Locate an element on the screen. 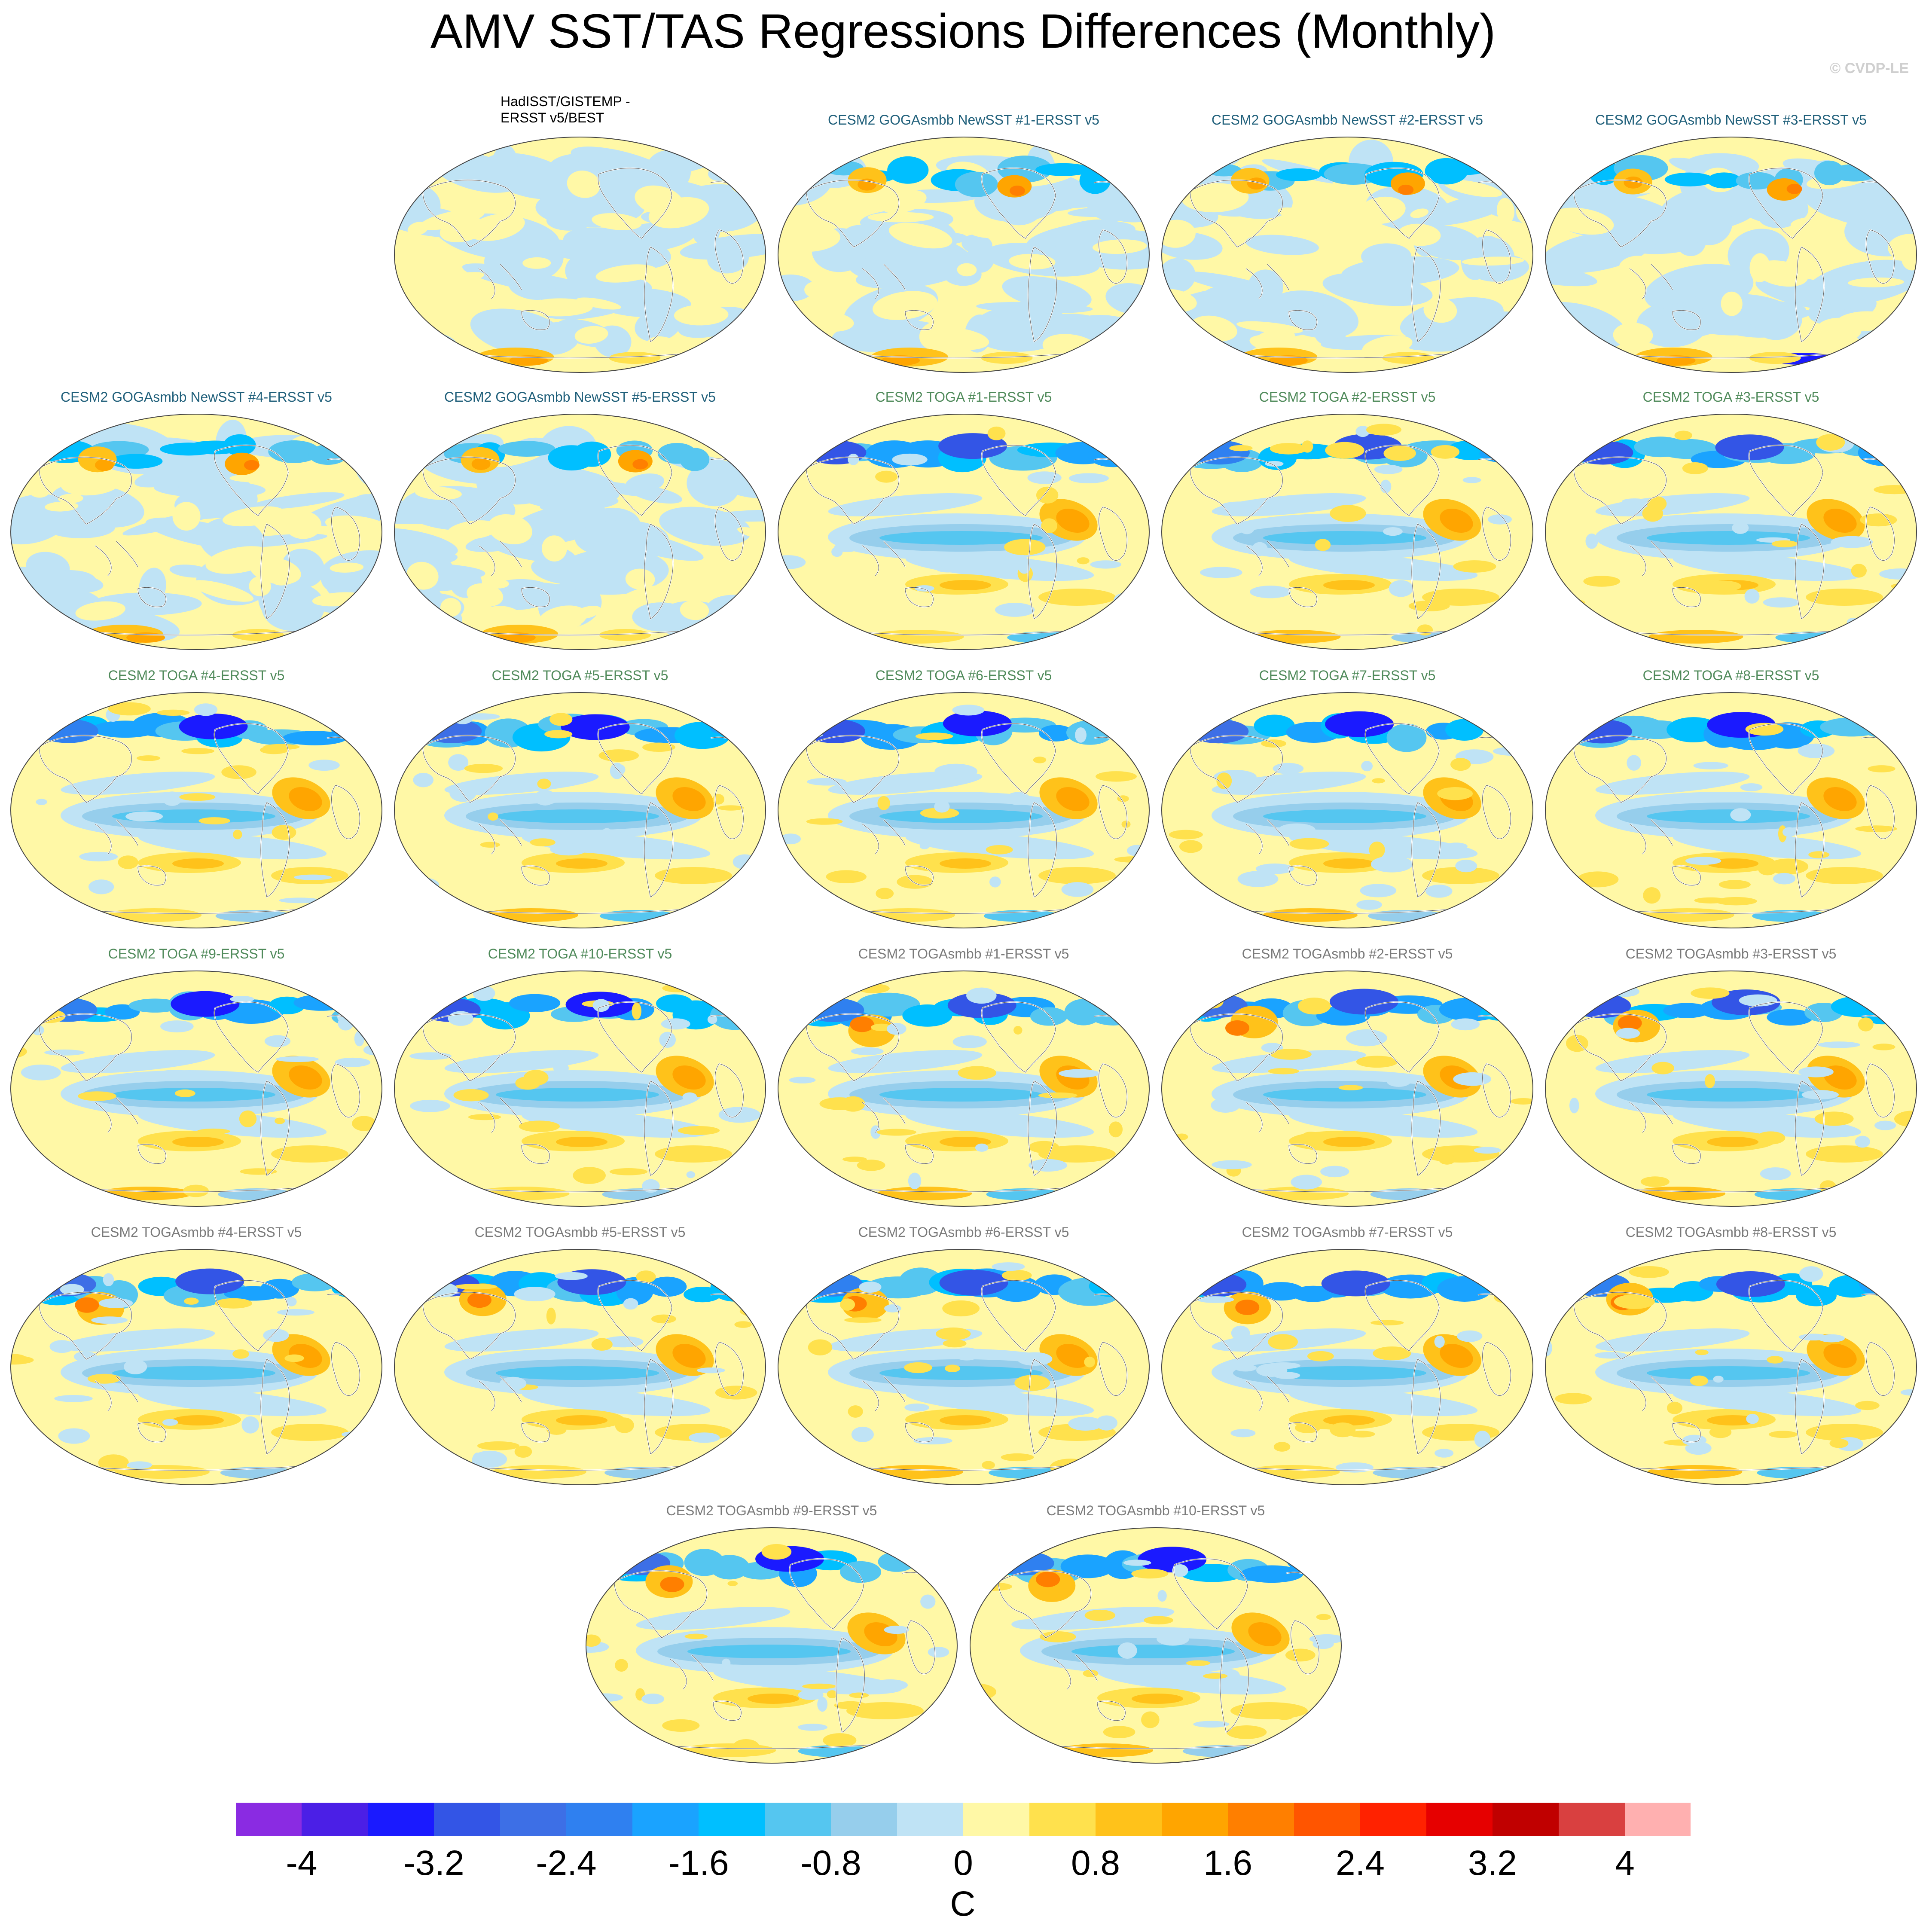 This screenshot has width=1926, height=1932. map-panel: CESM2 TOGA #5-ERSST v5 is located at coordinates (580, 807).